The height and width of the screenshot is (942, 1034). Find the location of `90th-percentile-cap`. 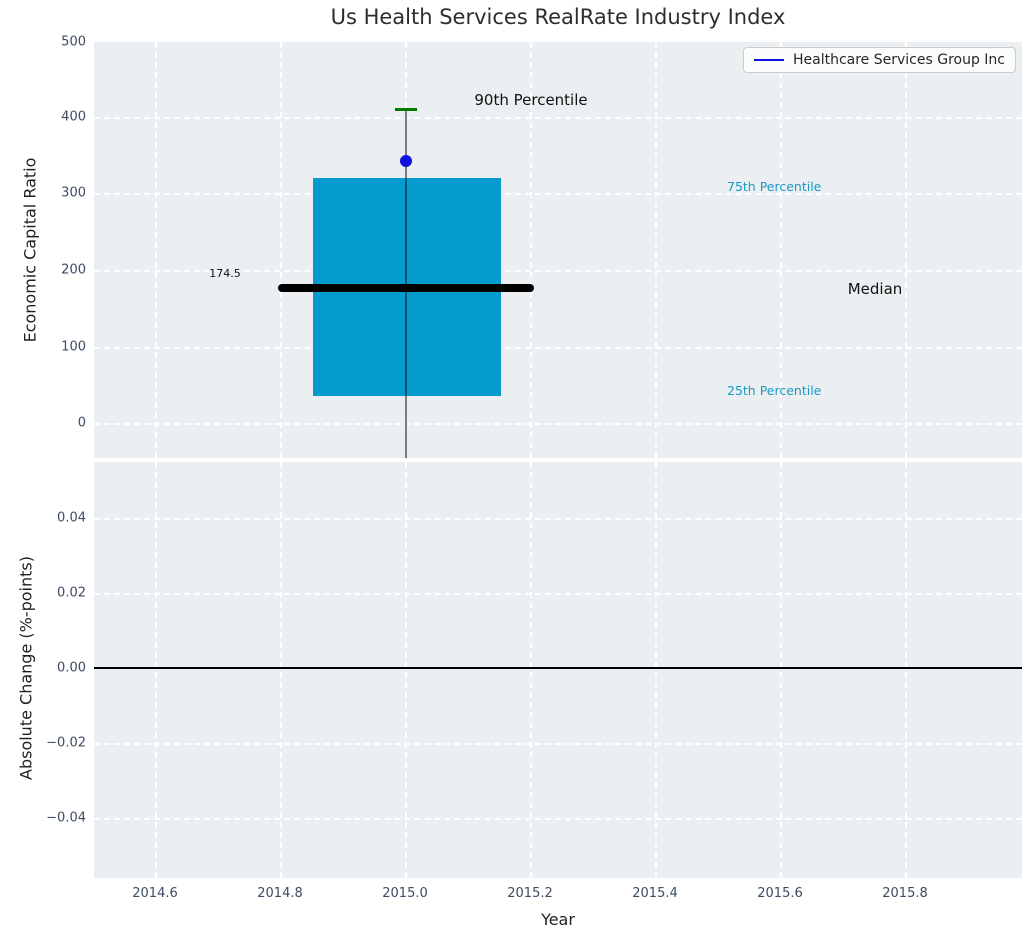

90th-percentile-cap is located at coordinates (406, 109).